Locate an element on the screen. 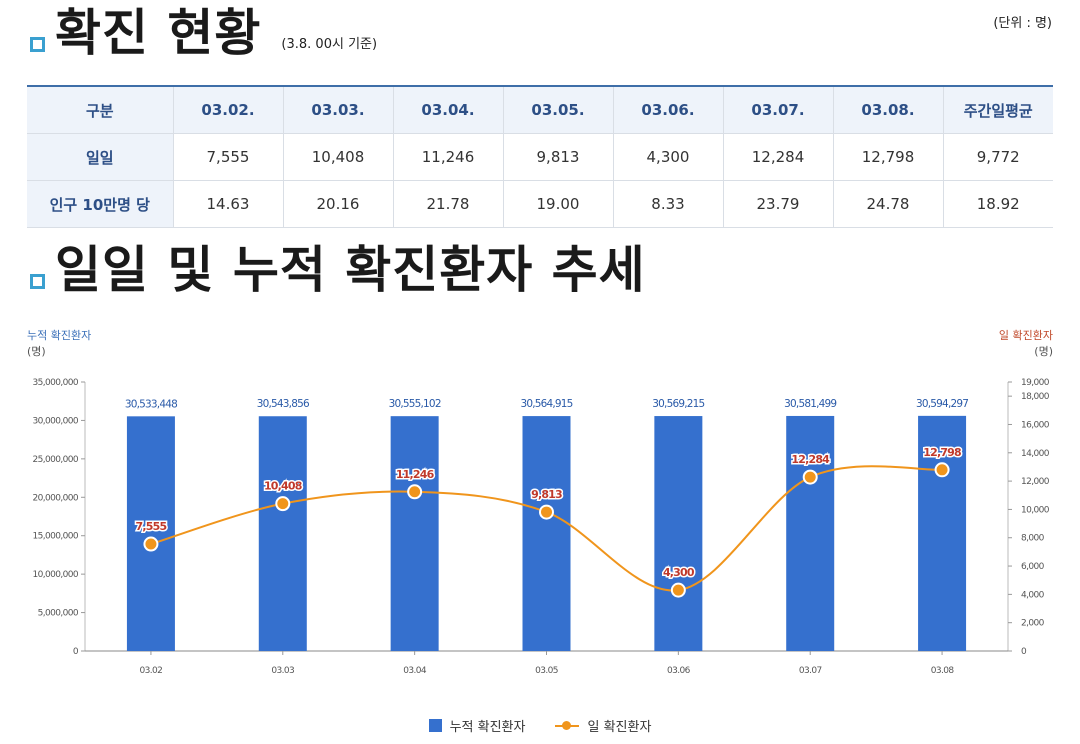  y-tick-left-label: 25,000,000 is located at coordinates (55, 460).